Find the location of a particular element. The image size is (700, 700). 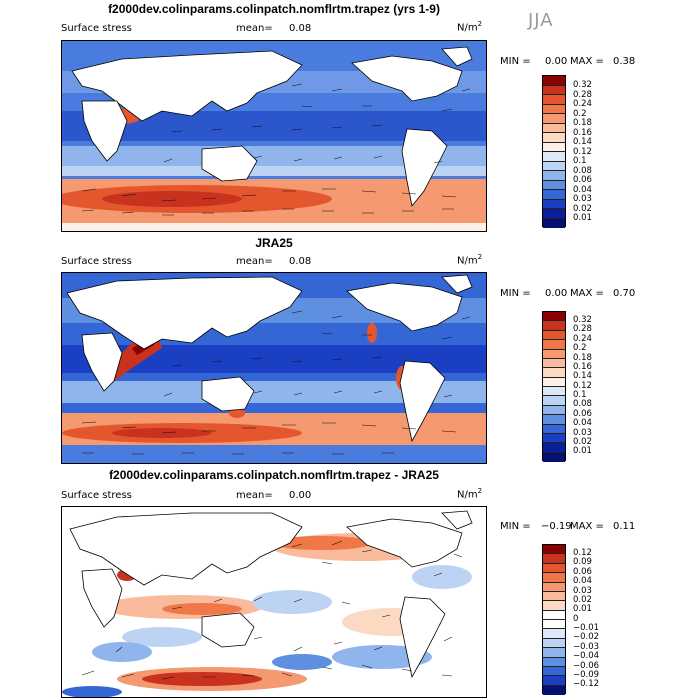

panel-3-colorbar is located at coordinates (554, 619).